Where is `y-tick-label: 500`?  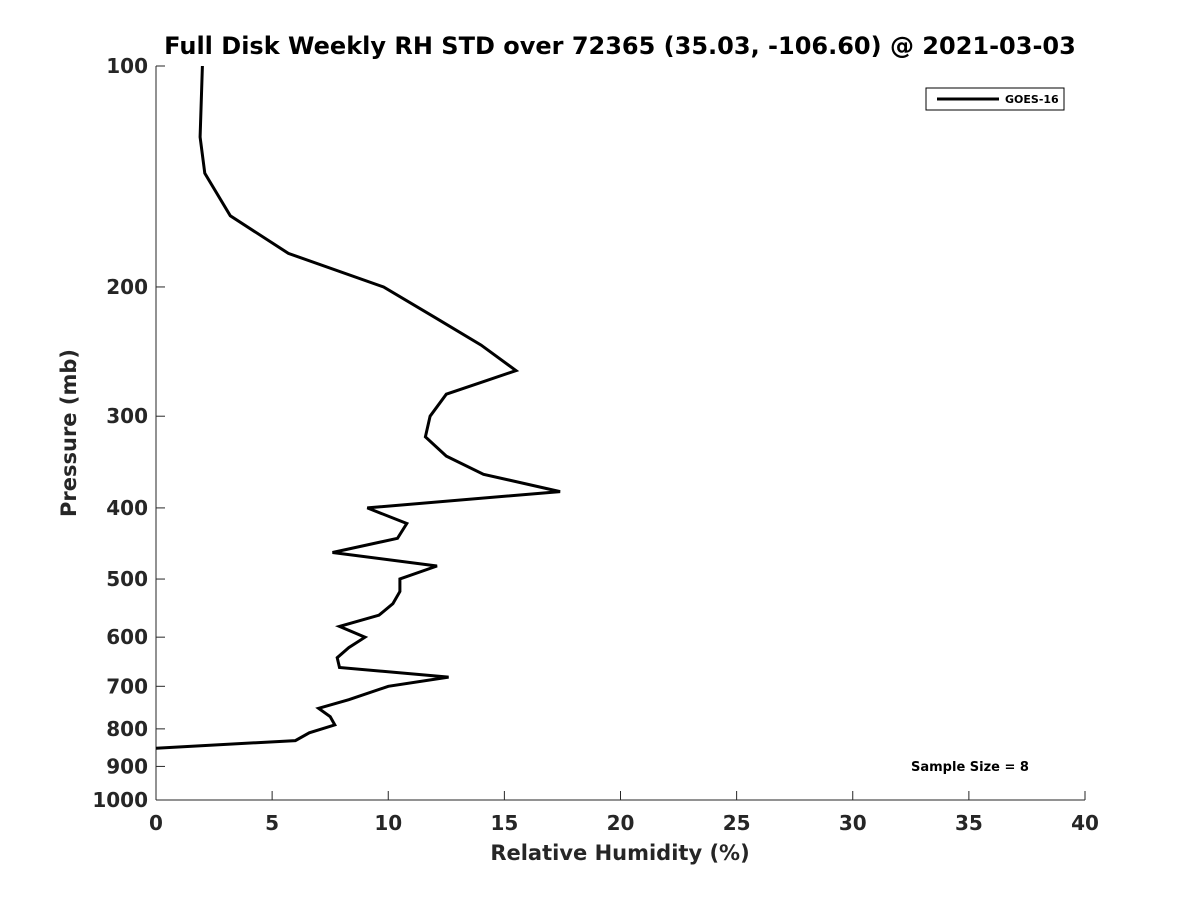 y-tick-label: 500 is located at coordinates (127, 579).